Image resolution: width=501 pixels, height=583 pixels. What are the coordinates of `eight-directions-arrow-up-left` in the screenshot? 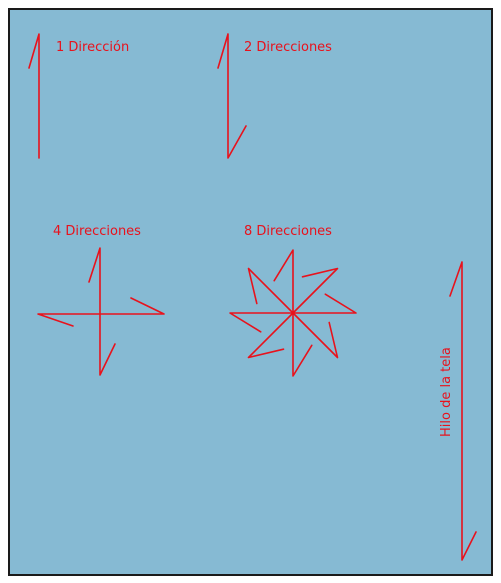 It's located at (270, 290).